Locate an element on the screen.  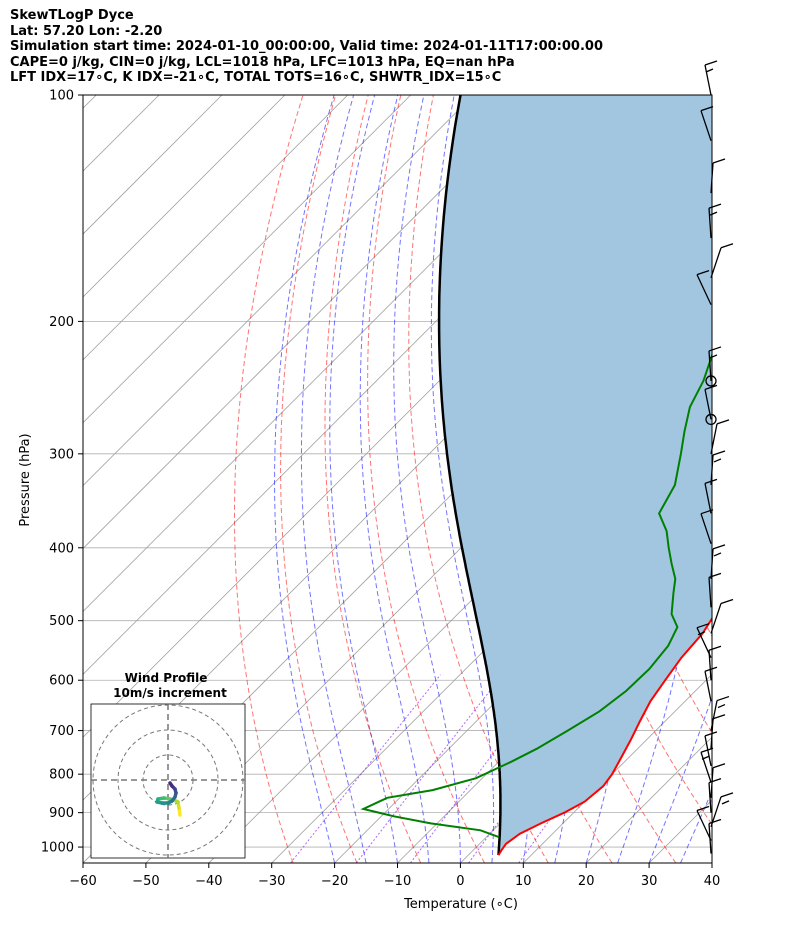
temperature-line is located at coordinates (604, 736).